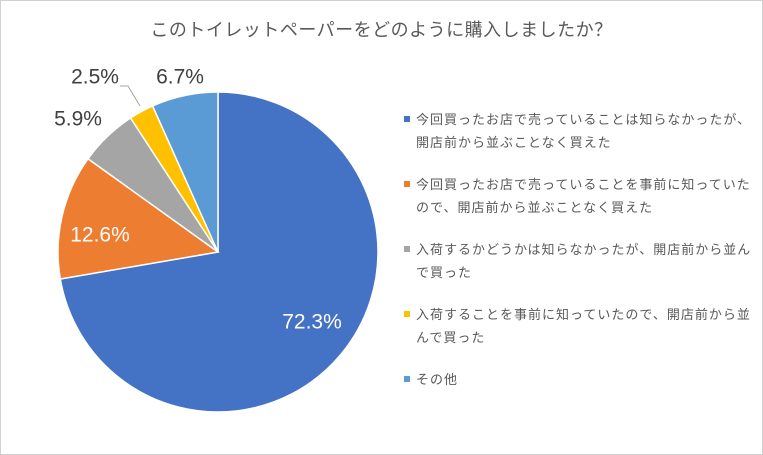  What do you see at coordinates (381, 30) in the screenshot?
I see `chart-title: このトイレットペーパーをどのように購入しましたか？` at bounding box center [381, 30].